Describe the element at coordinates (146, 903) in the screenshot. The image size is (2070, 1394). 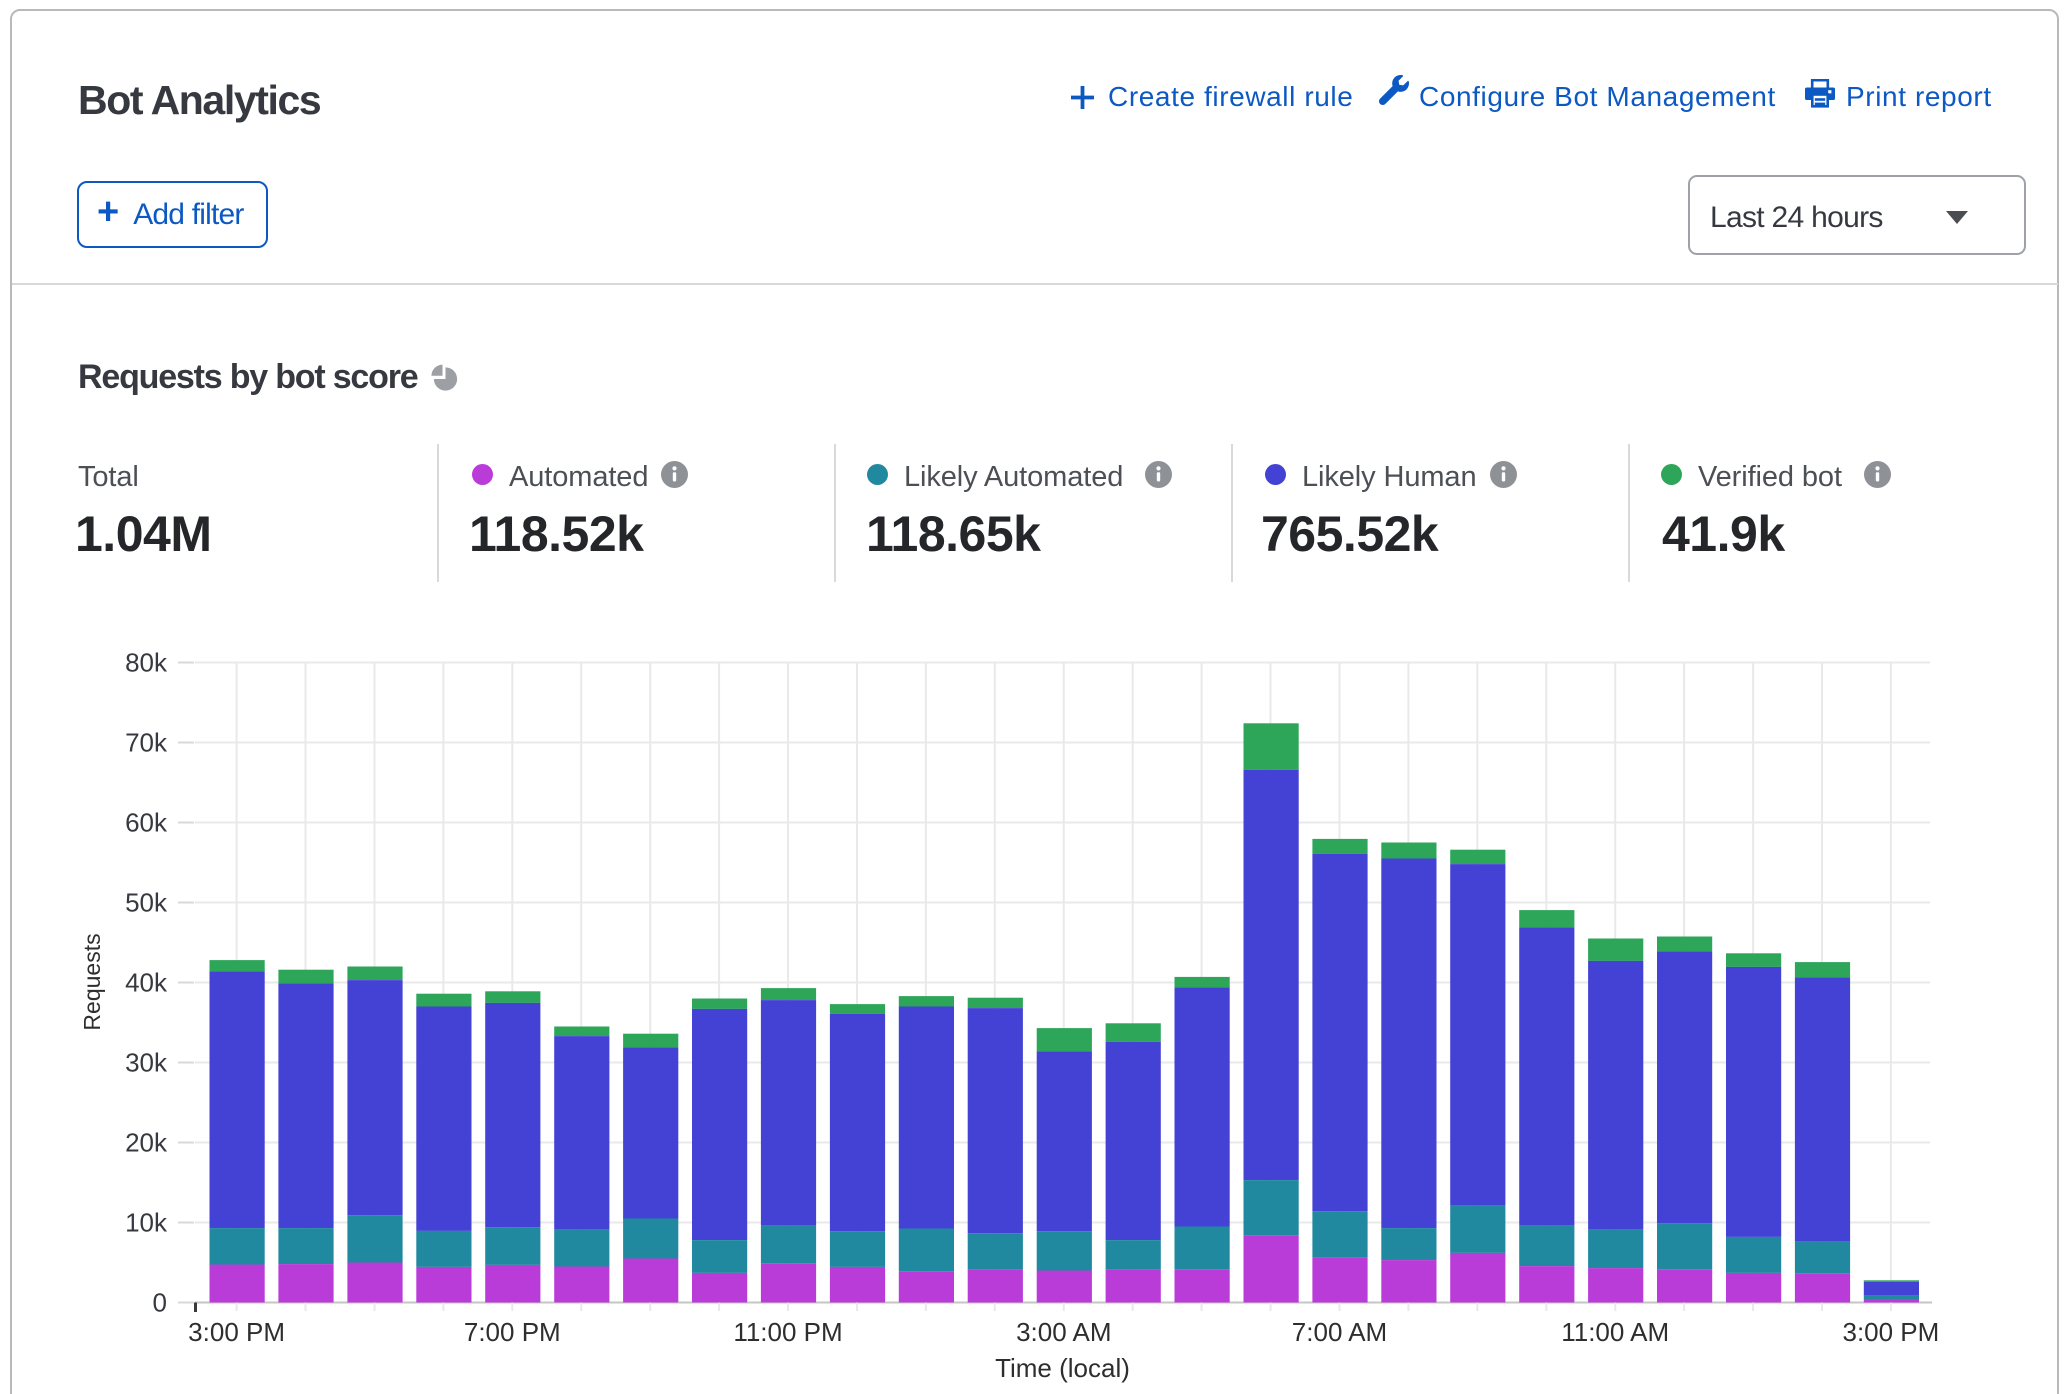
I see `svg-text: 50k` at that location.